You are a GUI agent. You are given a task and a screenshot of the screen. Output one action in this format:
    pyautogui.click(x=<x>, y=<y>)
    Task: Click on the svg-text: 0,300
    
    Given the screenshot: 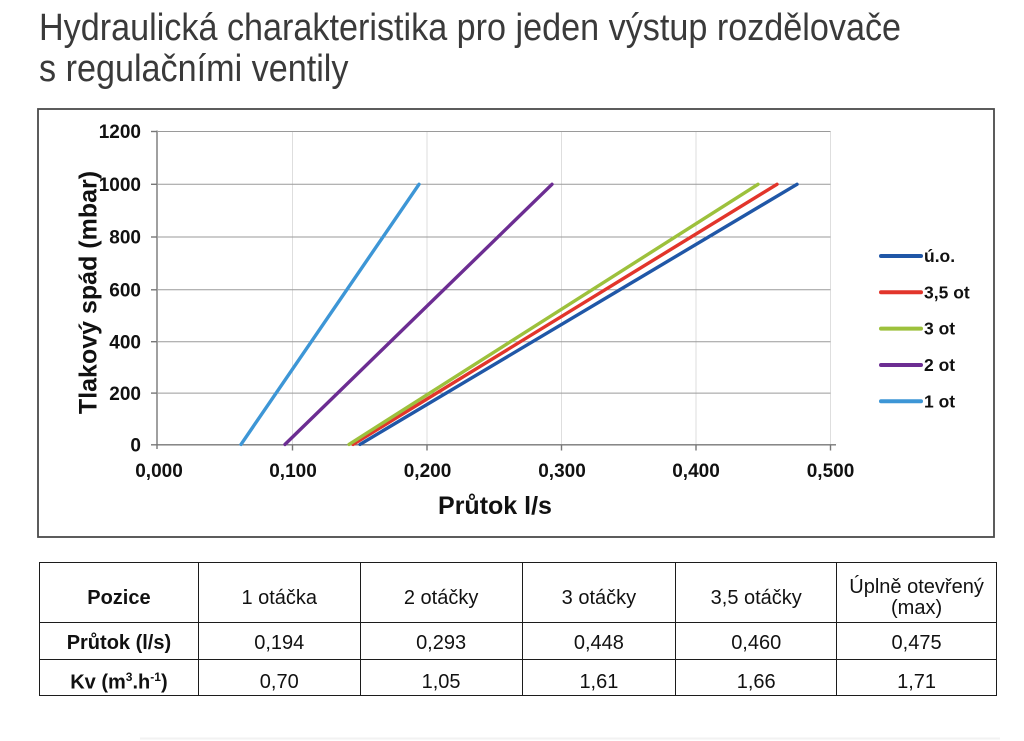 What is the action you would take?
    pyautogui.click(x=562, y=471)
    